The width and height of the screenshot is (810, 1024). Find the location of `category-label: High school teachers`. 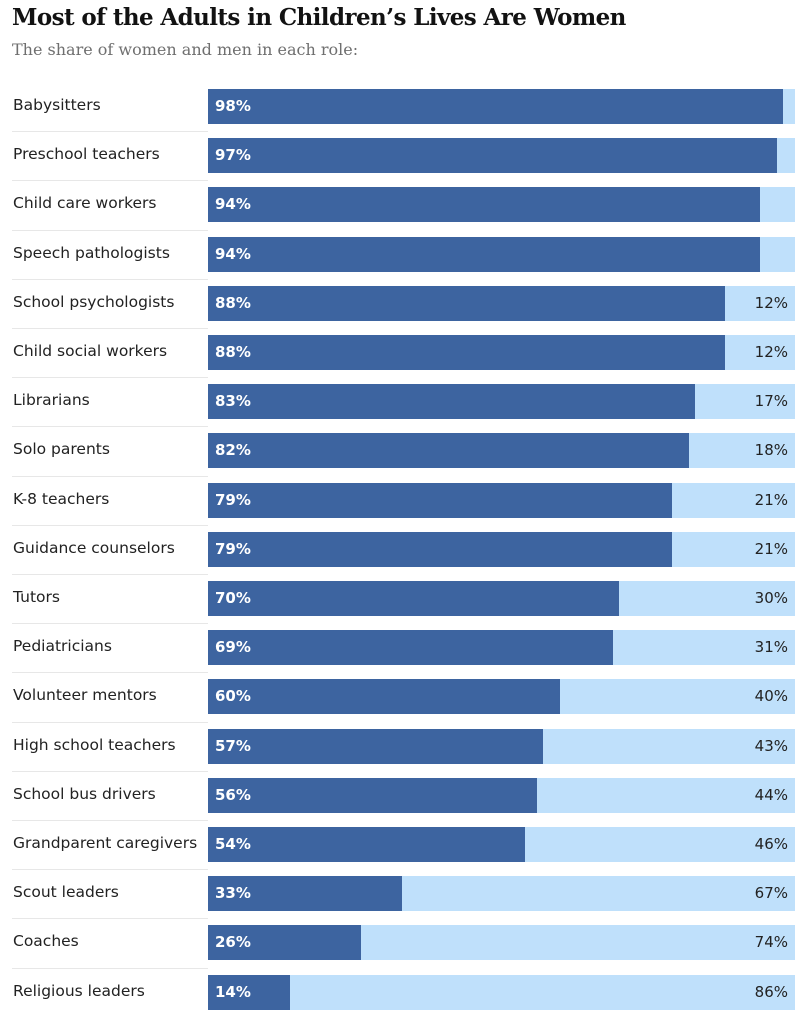

category-label: High school teachers is located at coordinates (94, 744).